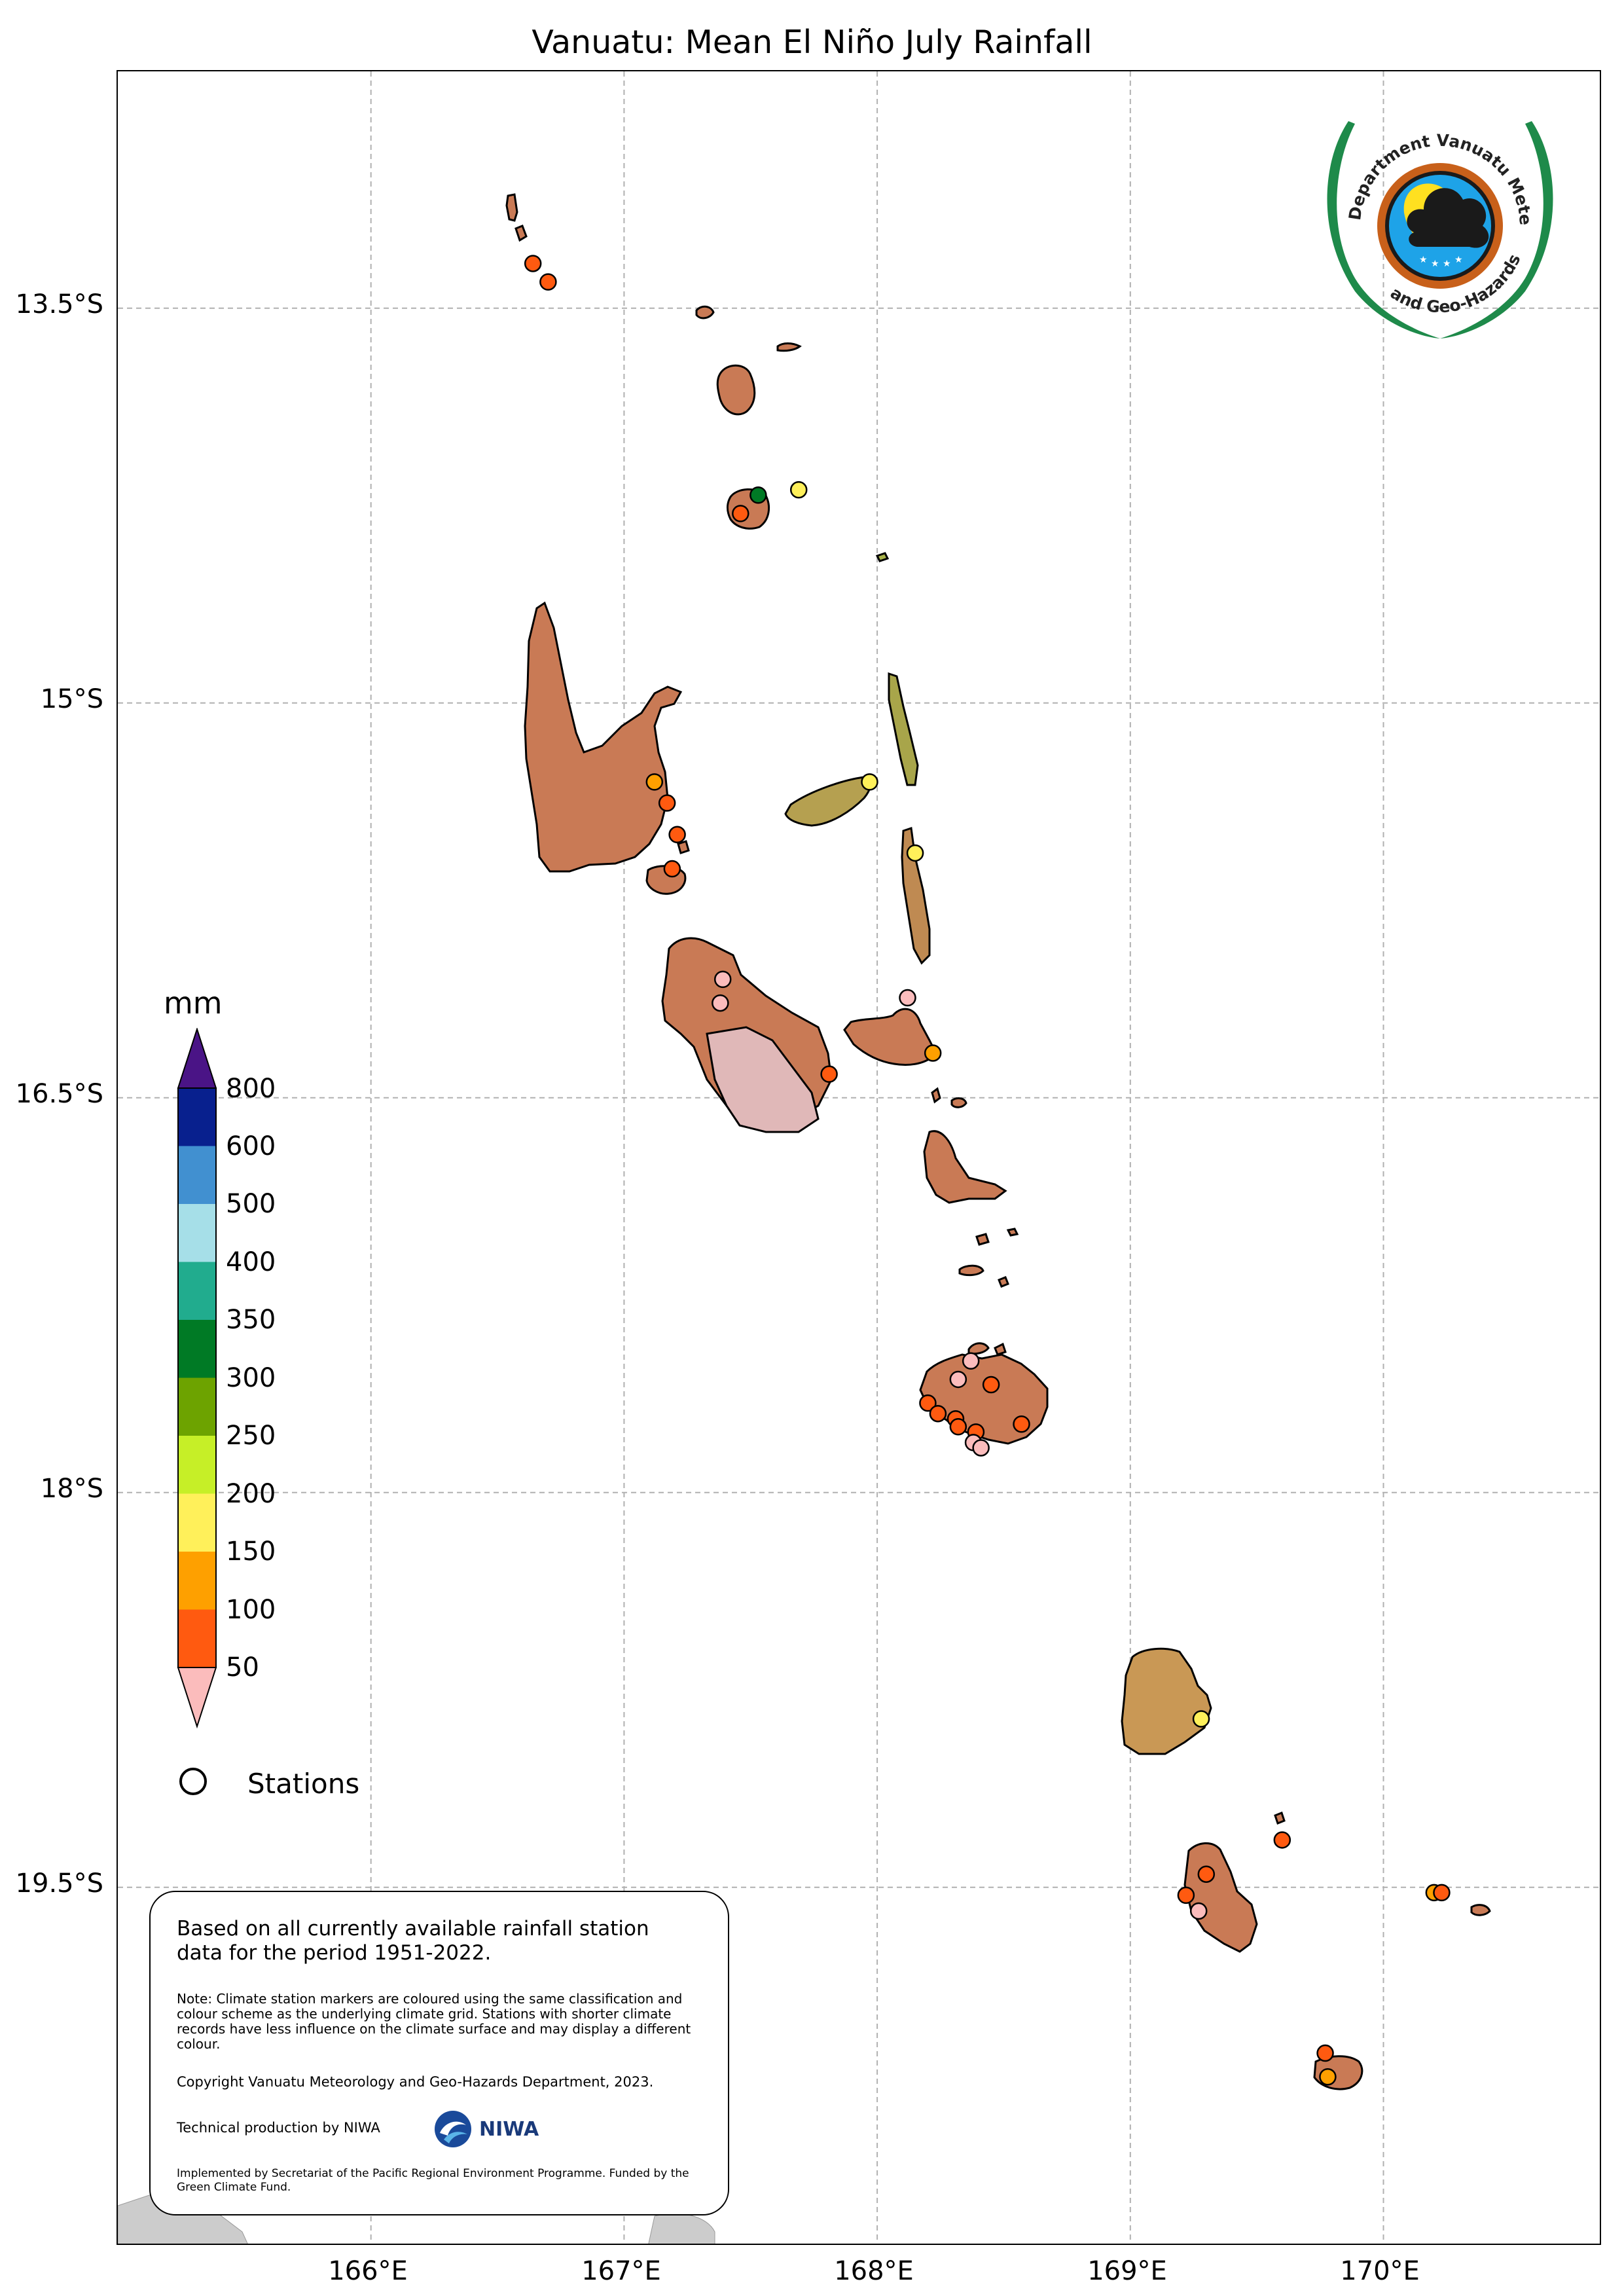 Image resolution: width=1624 pixels, height=2296 pixels. What do you see at coordinates (828, 801) in the screenshot?
I see `island-ambae` at bounding box center [828, 801].